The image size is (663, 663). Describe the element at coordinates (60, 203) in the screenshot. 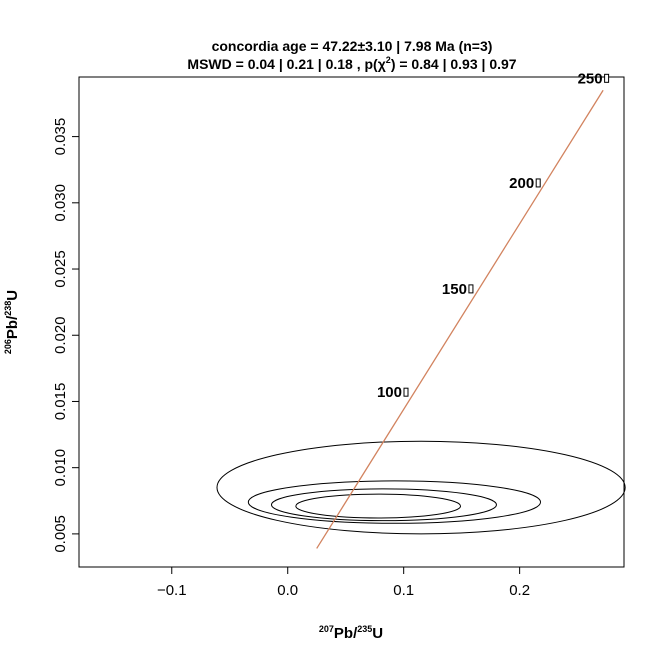

I see `y-tick-label: 0.030` at that location.